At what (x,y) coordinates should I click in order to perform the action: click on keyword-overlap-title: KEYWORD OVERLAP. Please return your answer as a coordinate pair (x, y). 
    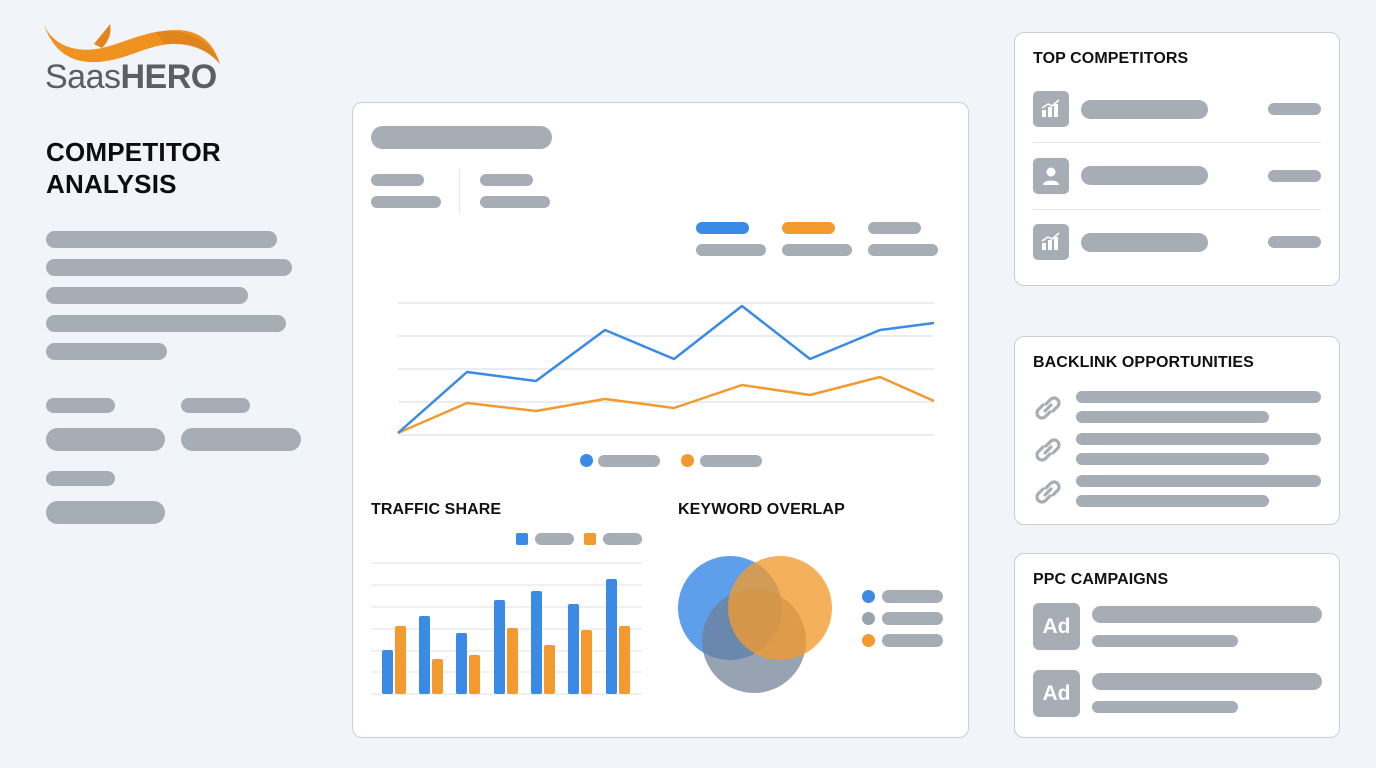
    Looking at the image, I should click on (761, 509).